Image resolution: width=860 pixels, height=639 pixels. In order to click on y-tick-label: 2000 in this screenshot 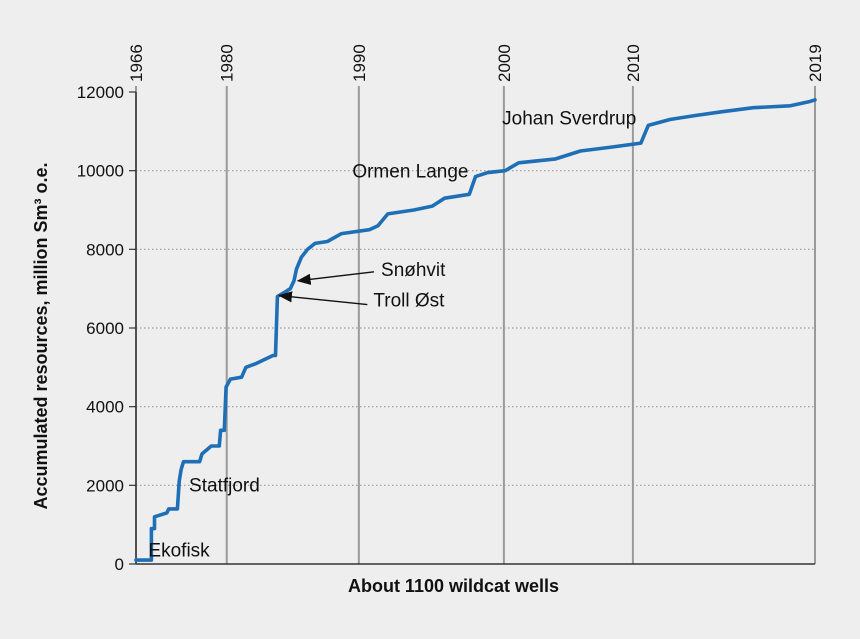, I will do `click(105, 485)`.